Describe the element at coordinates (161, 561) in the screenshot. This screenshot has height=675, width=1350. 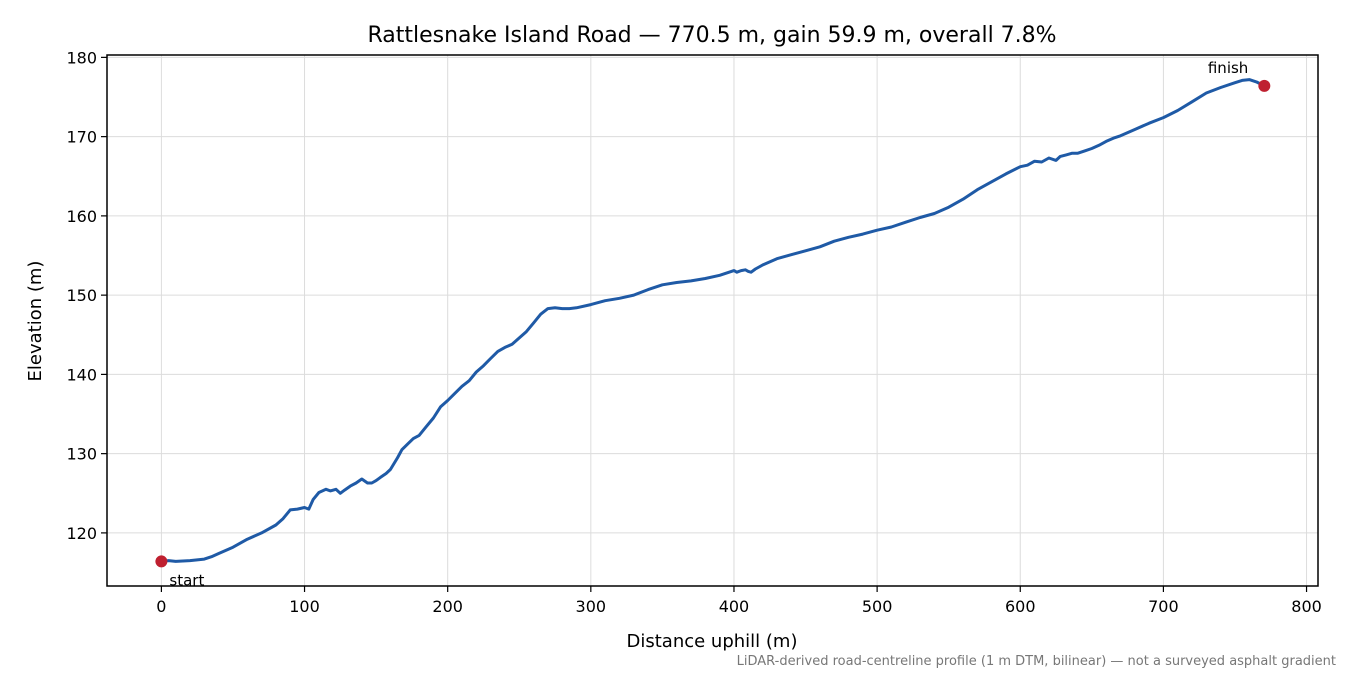
I see `start-marker` at that location.